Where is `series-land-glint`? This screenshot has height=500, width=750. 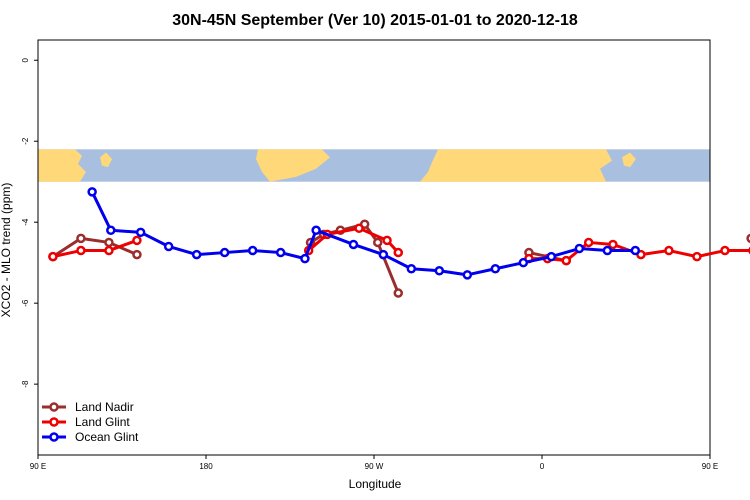 series-land-glint is located at coordinates (399, 244).